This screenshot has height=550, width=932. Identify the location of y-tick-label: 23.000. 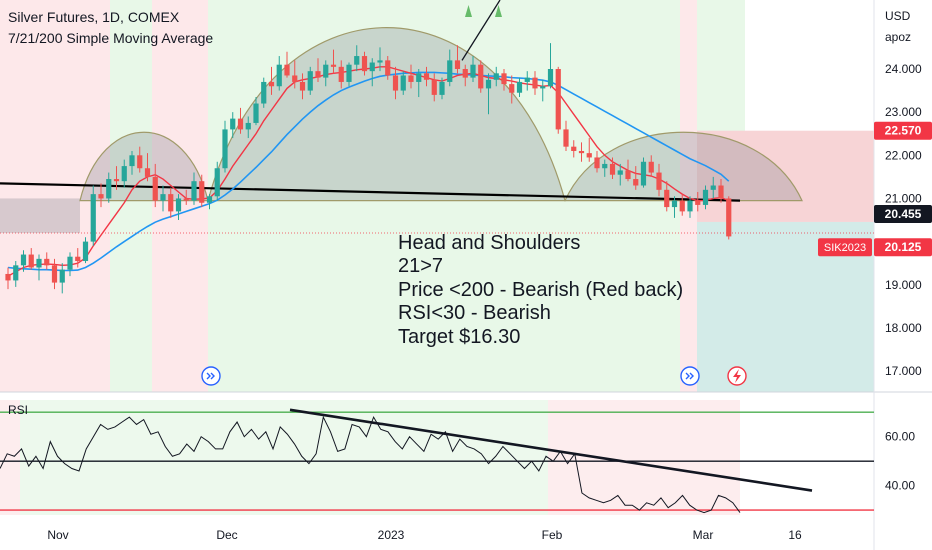
(903, 112).